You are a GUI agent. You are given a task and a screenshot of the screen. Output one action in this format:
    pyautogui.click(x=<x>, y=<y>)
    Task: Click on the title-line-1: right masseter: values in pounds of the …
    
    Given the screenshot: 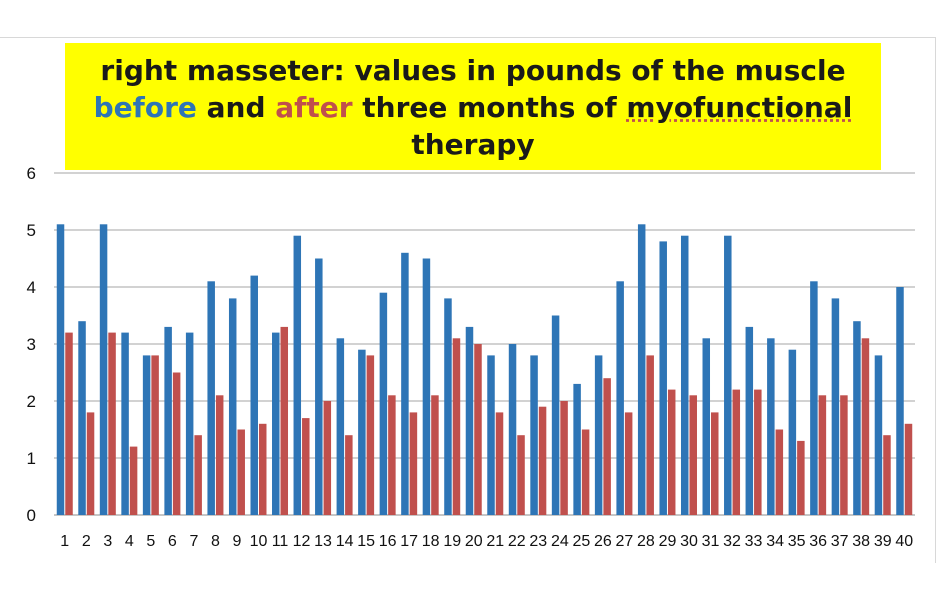 What is the action you would take?
    pyautogui.click(x=473, y=70)
    